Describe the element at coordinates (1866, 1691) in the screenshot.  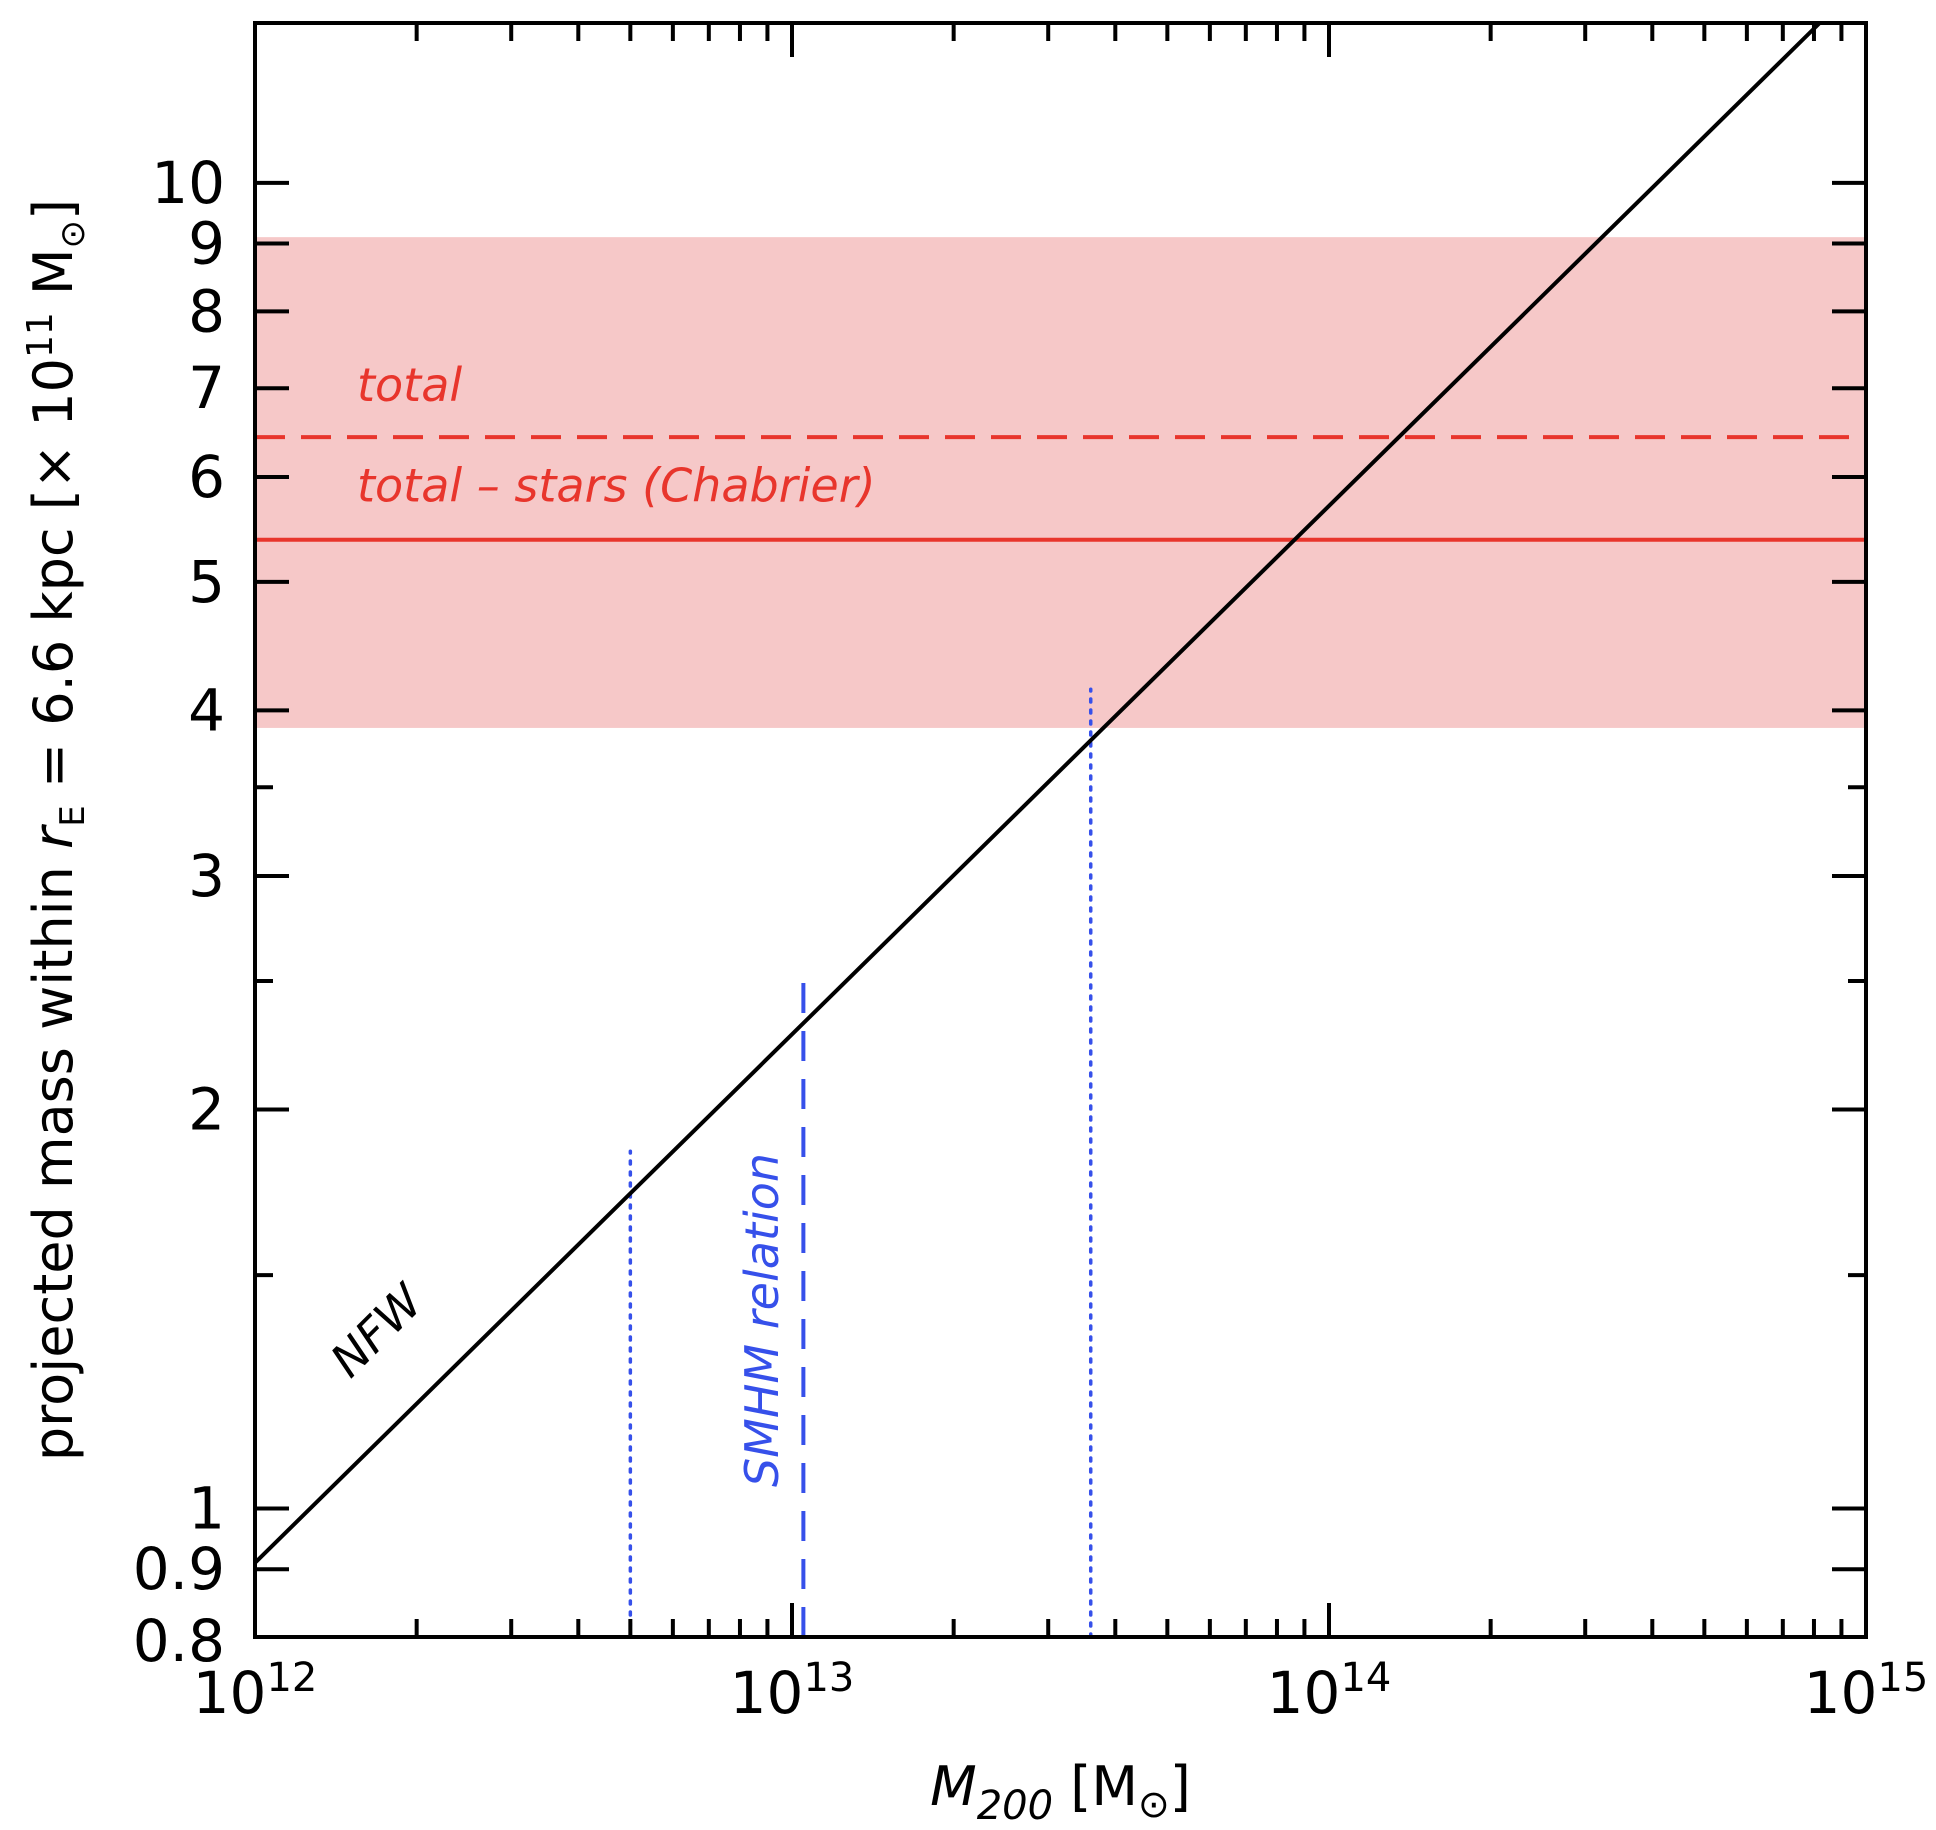
I see `x-tick-label: 1015` at that location.